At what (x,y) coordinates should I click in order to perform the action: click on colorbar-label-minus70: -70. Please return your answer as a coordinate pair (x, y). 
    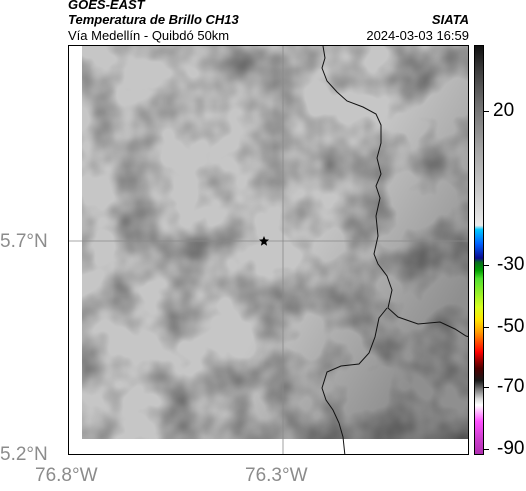
    Looking at the image, I should click on (511, 386).